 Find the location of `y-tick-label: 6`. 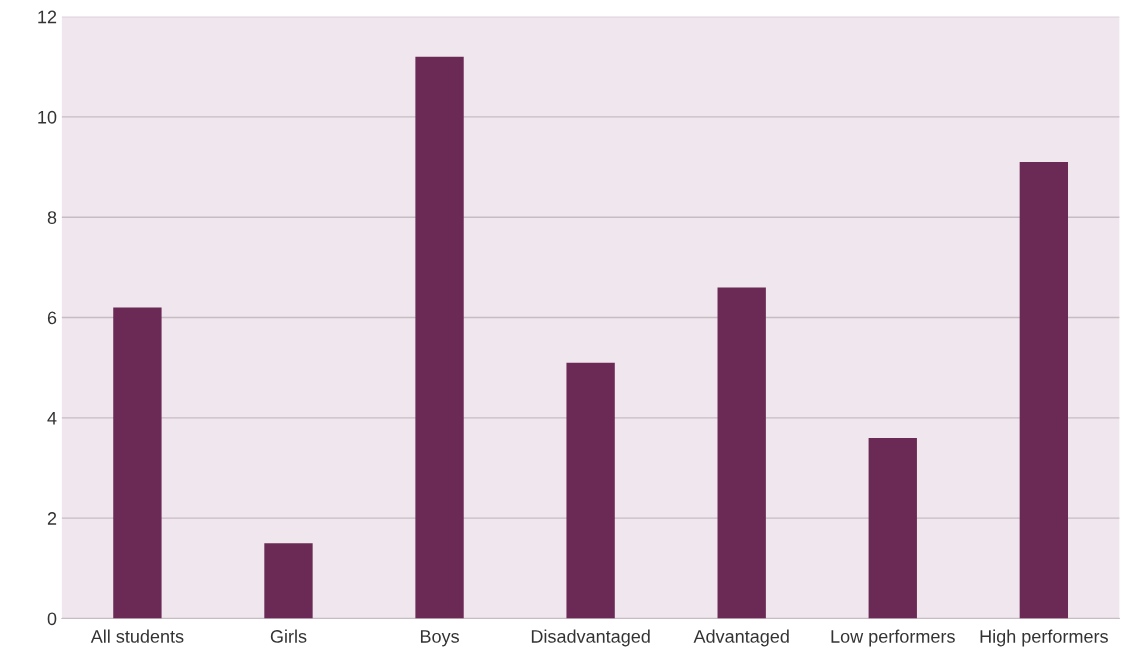

y-tick-label: 6 is located at coordinates (52, 318).